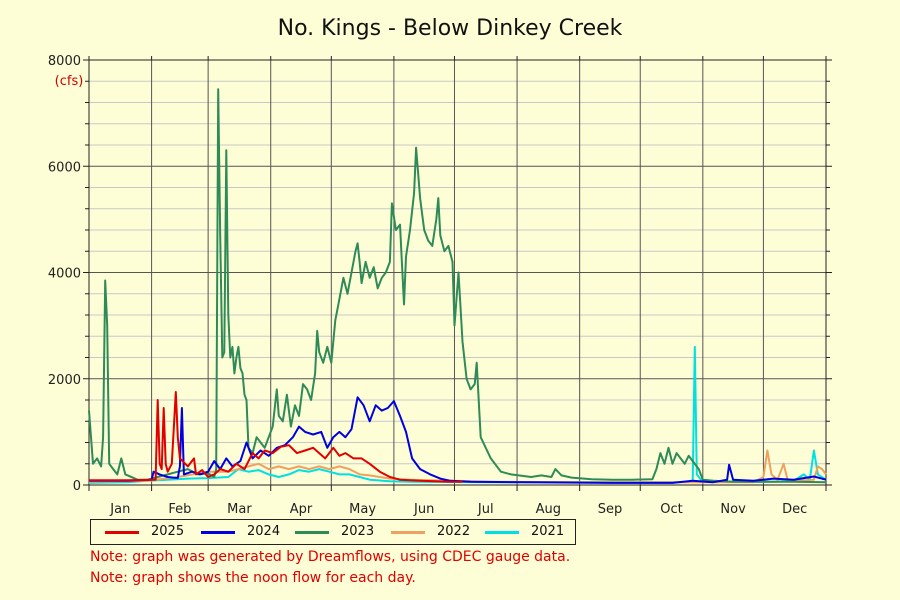 The image size is (900, 600). What do you see at coordinates (362, 509) in the screenshot?
I see `x-tick-label: May` at bounding box center [362, 509].